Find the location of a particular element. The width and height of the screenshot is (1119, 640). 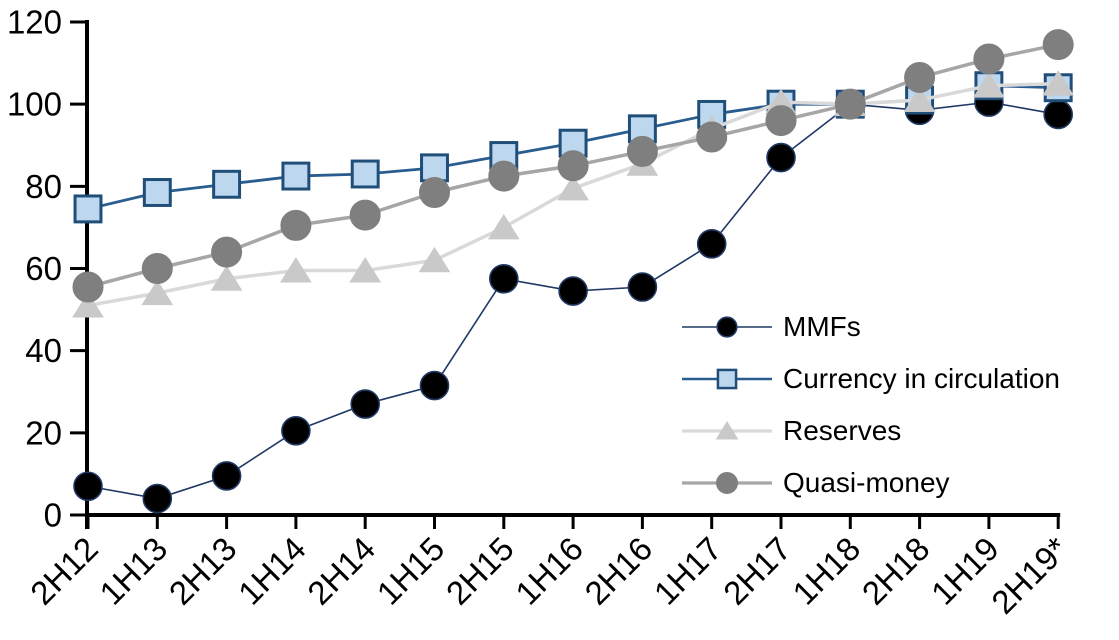

x-tick-label: 1H13 is located at coordinates (133, 571).